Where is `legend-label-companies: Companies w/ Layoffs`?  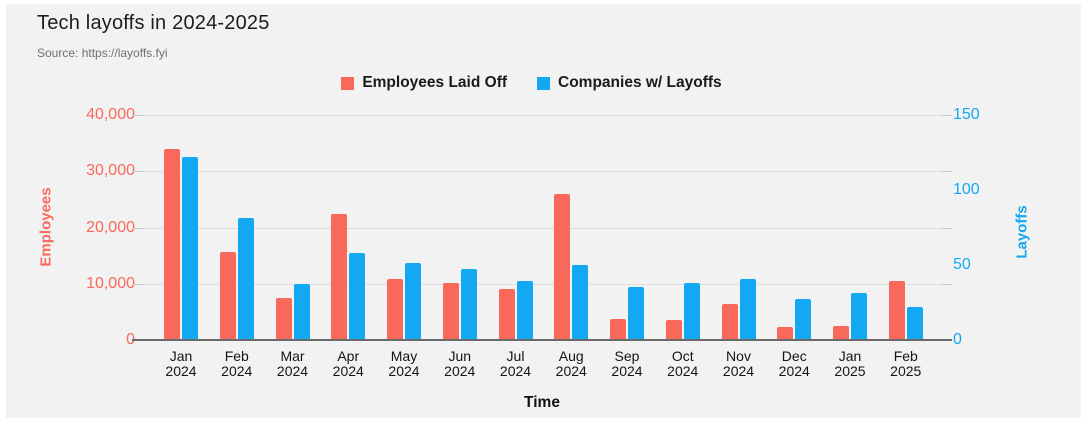
legend-label-companies: Companies w/ Layoffs is located at coordinates (640, 82).